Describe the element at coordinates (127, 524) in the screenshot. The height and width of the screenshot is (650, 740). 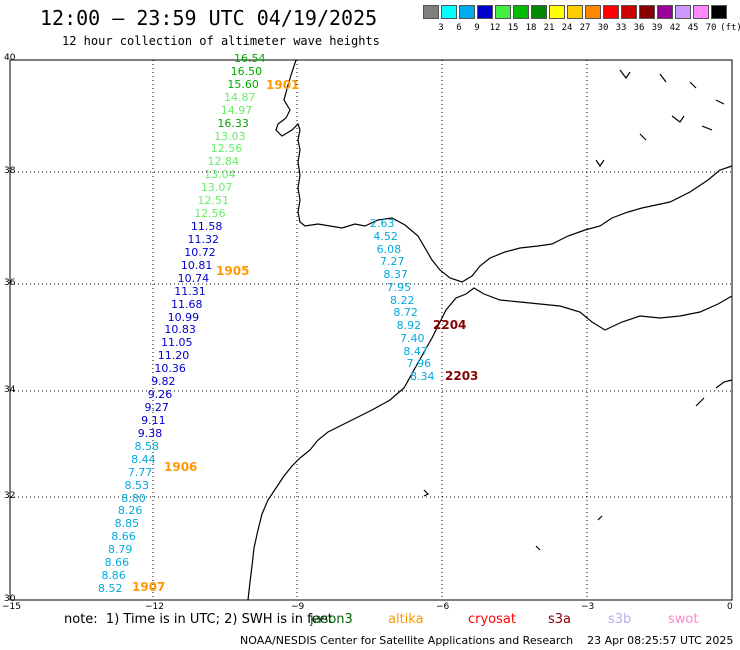
I see `wave-height-value: 8.85` at that location.